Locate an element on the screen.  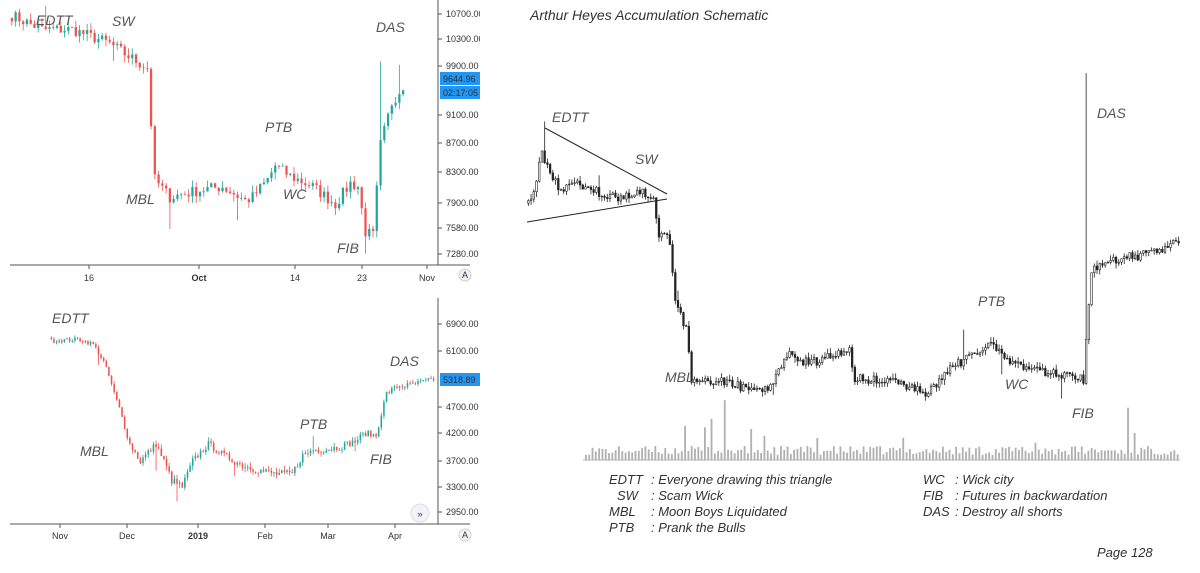
y-tick-label: 10300.00 is located at coordinates (463, 39).